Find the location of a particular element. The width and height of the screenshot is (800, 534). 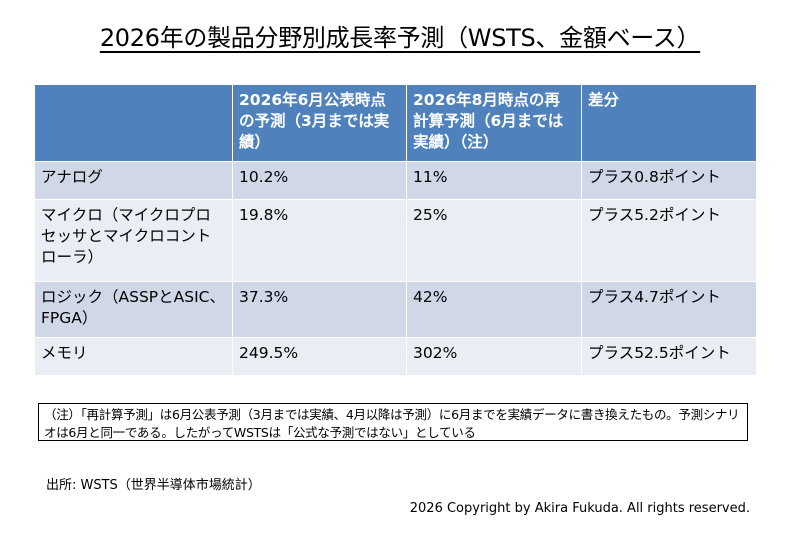

table-row: メモリ 249.5% 302% プラス52.5ポイント is located at coordinates (395, 356).